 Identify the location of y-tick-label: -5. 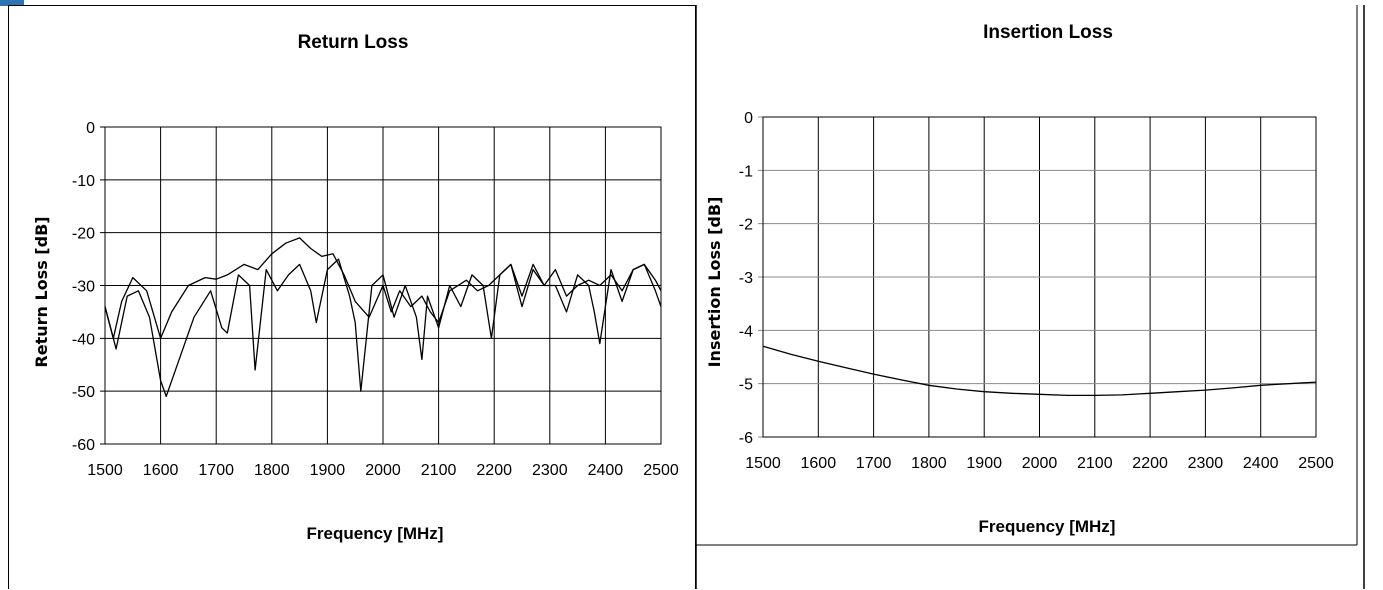
(746, 385).